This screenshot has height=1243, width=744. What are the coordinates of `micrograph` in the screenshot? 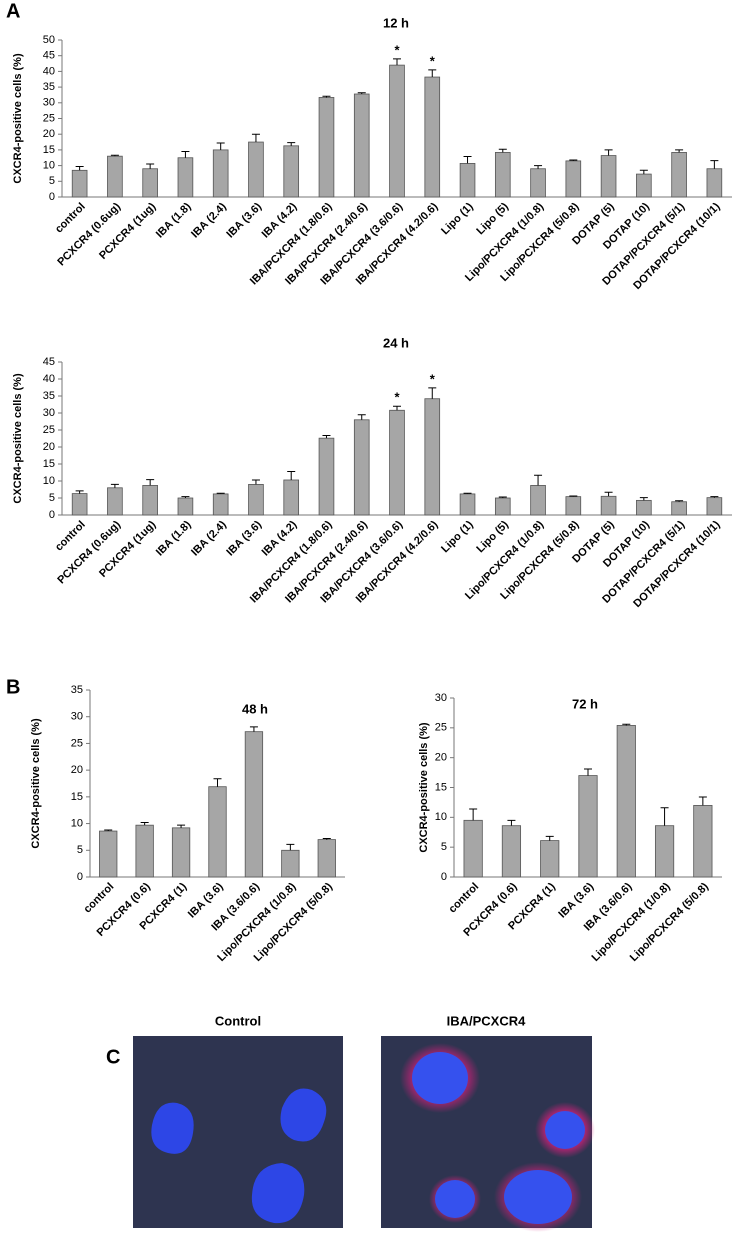 It's located at (488, 1134).